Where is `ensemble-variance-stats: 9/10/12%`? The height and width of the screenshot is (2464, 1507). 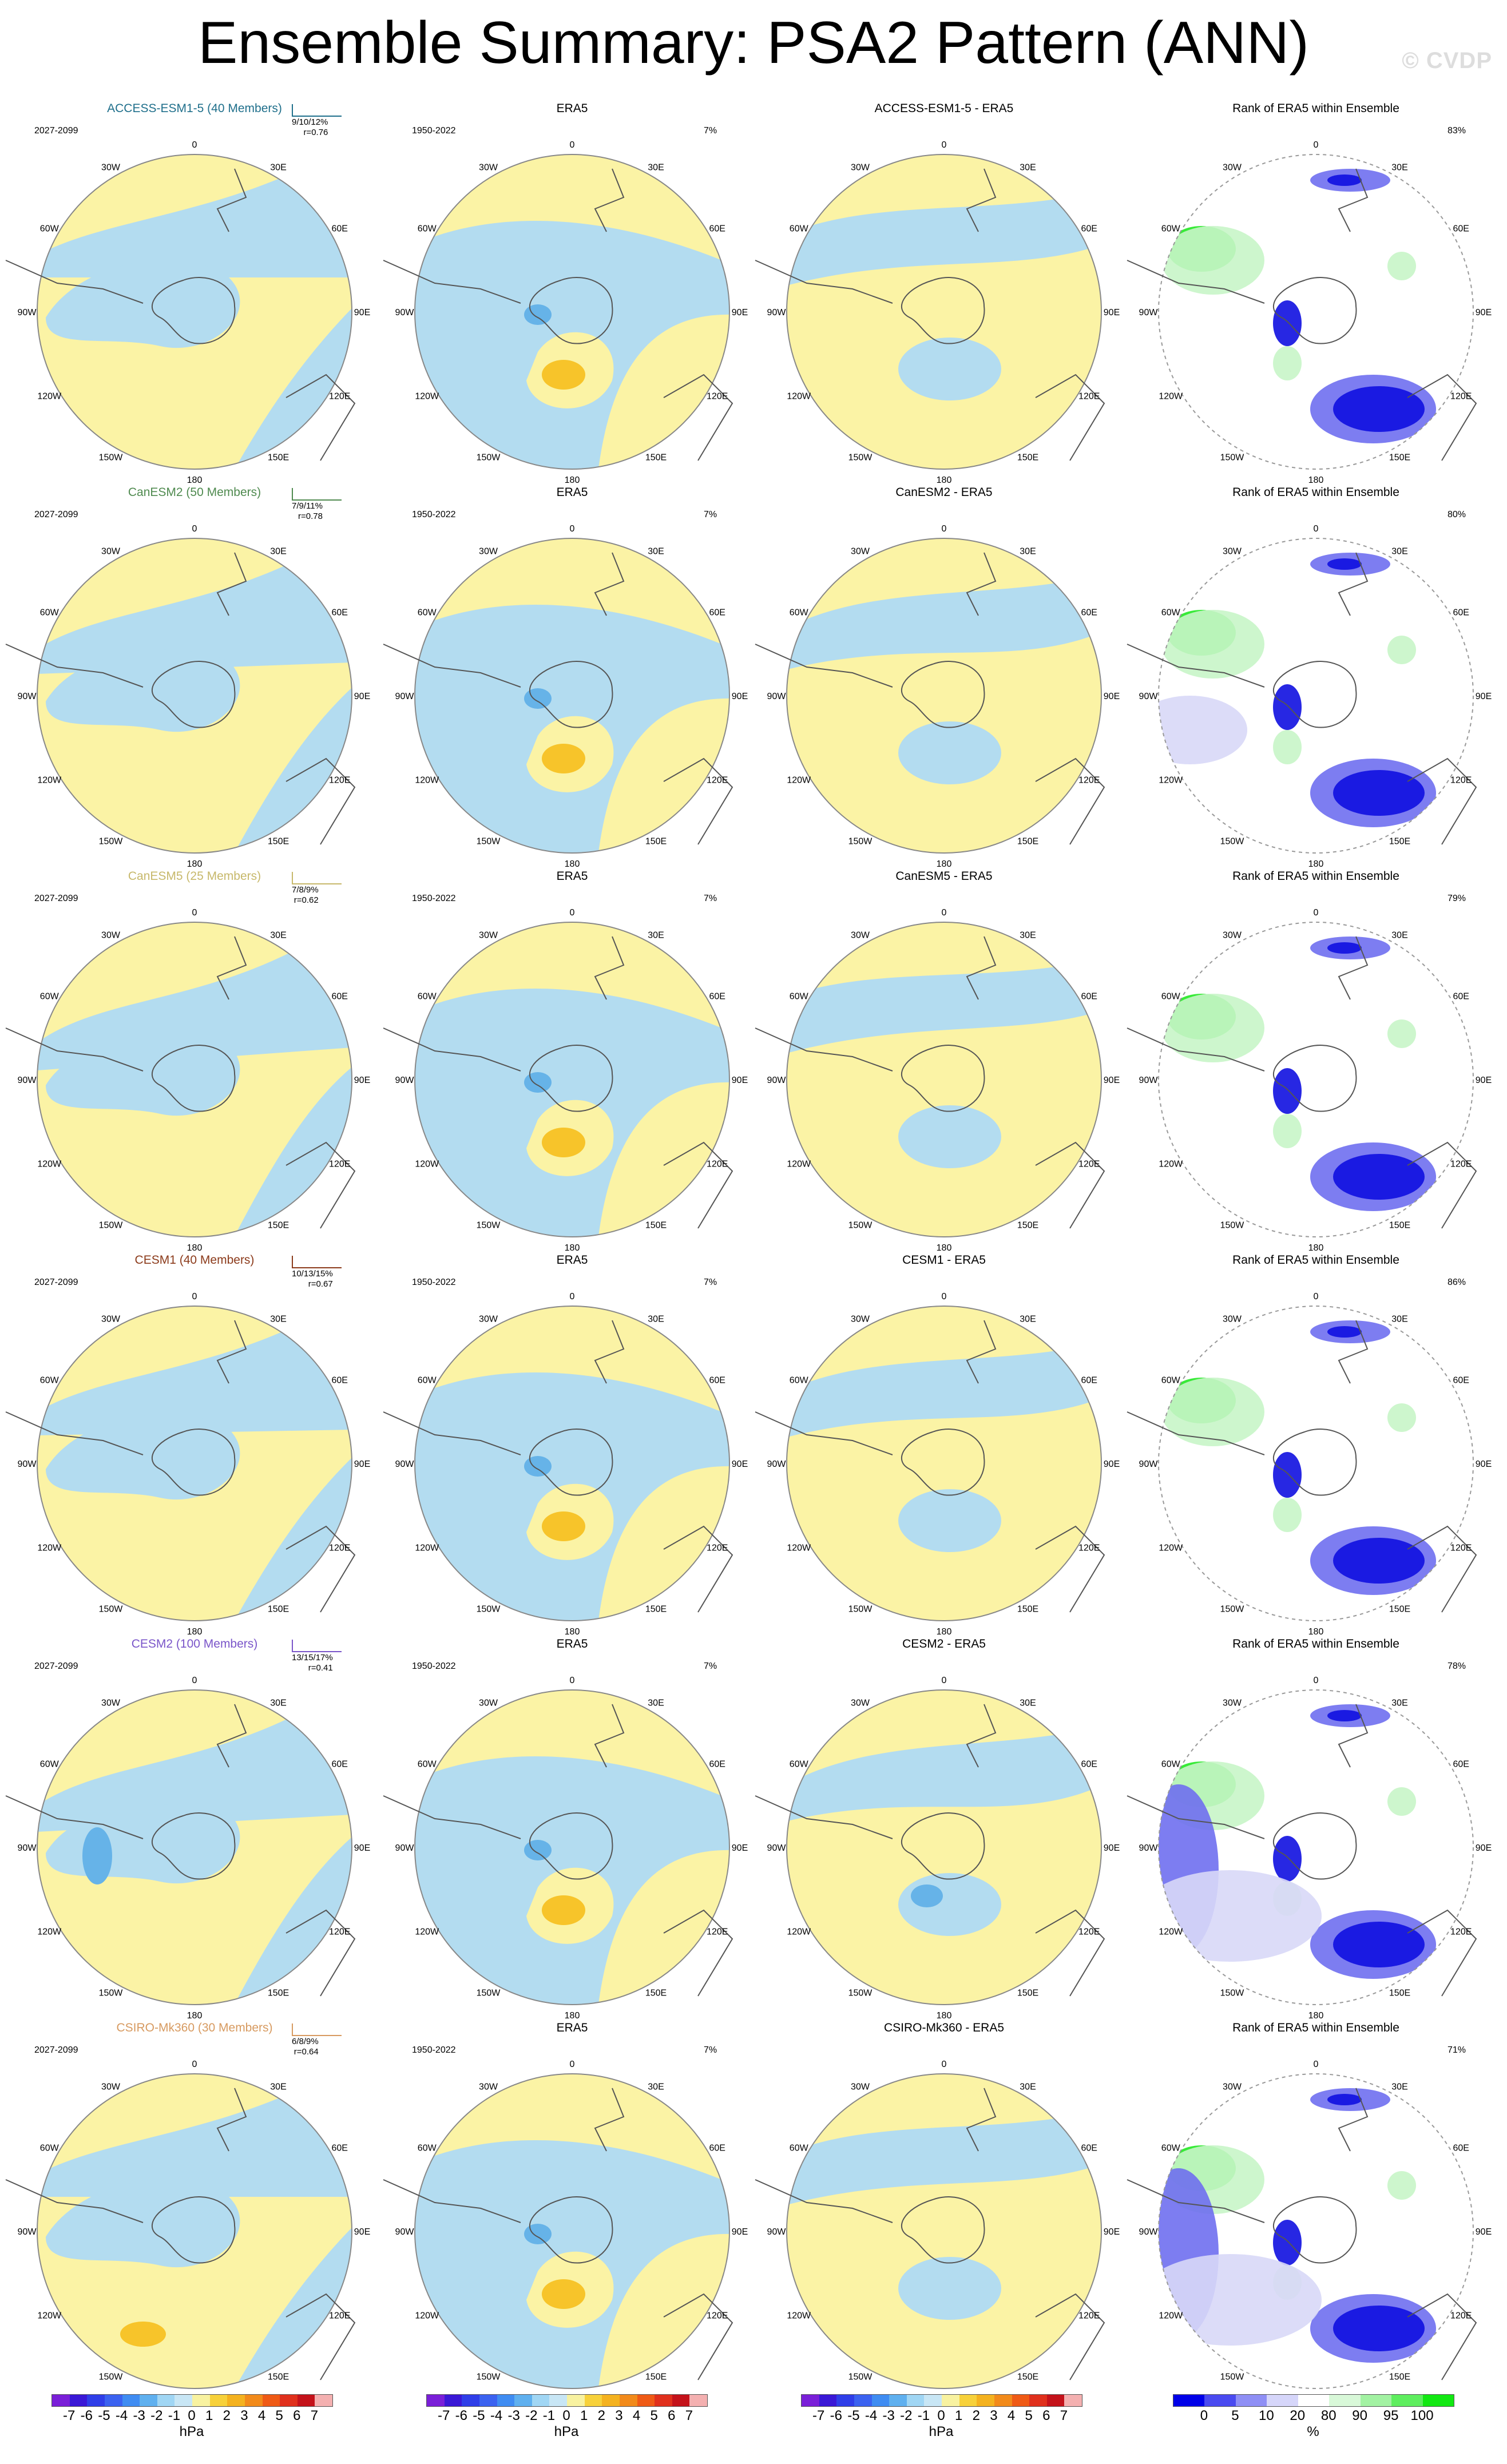
ensemble-variance-stats: 9/10/12% is located at coordinates (310, 122).